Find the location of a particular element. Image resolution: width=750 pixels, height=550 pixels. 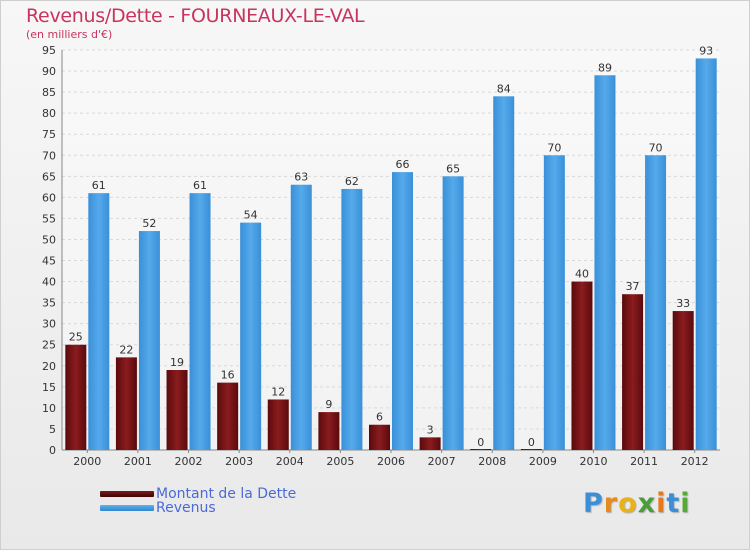

data-label-dette: 12 is located at coordinates (278, 391).